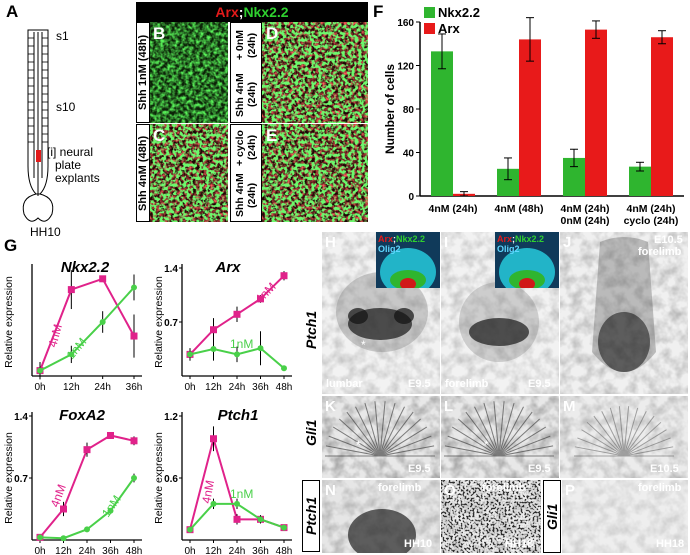  Describe the element at coordinates (45, 232) in the screenshot. I see `stage-hh10-label: HH10` at that location.